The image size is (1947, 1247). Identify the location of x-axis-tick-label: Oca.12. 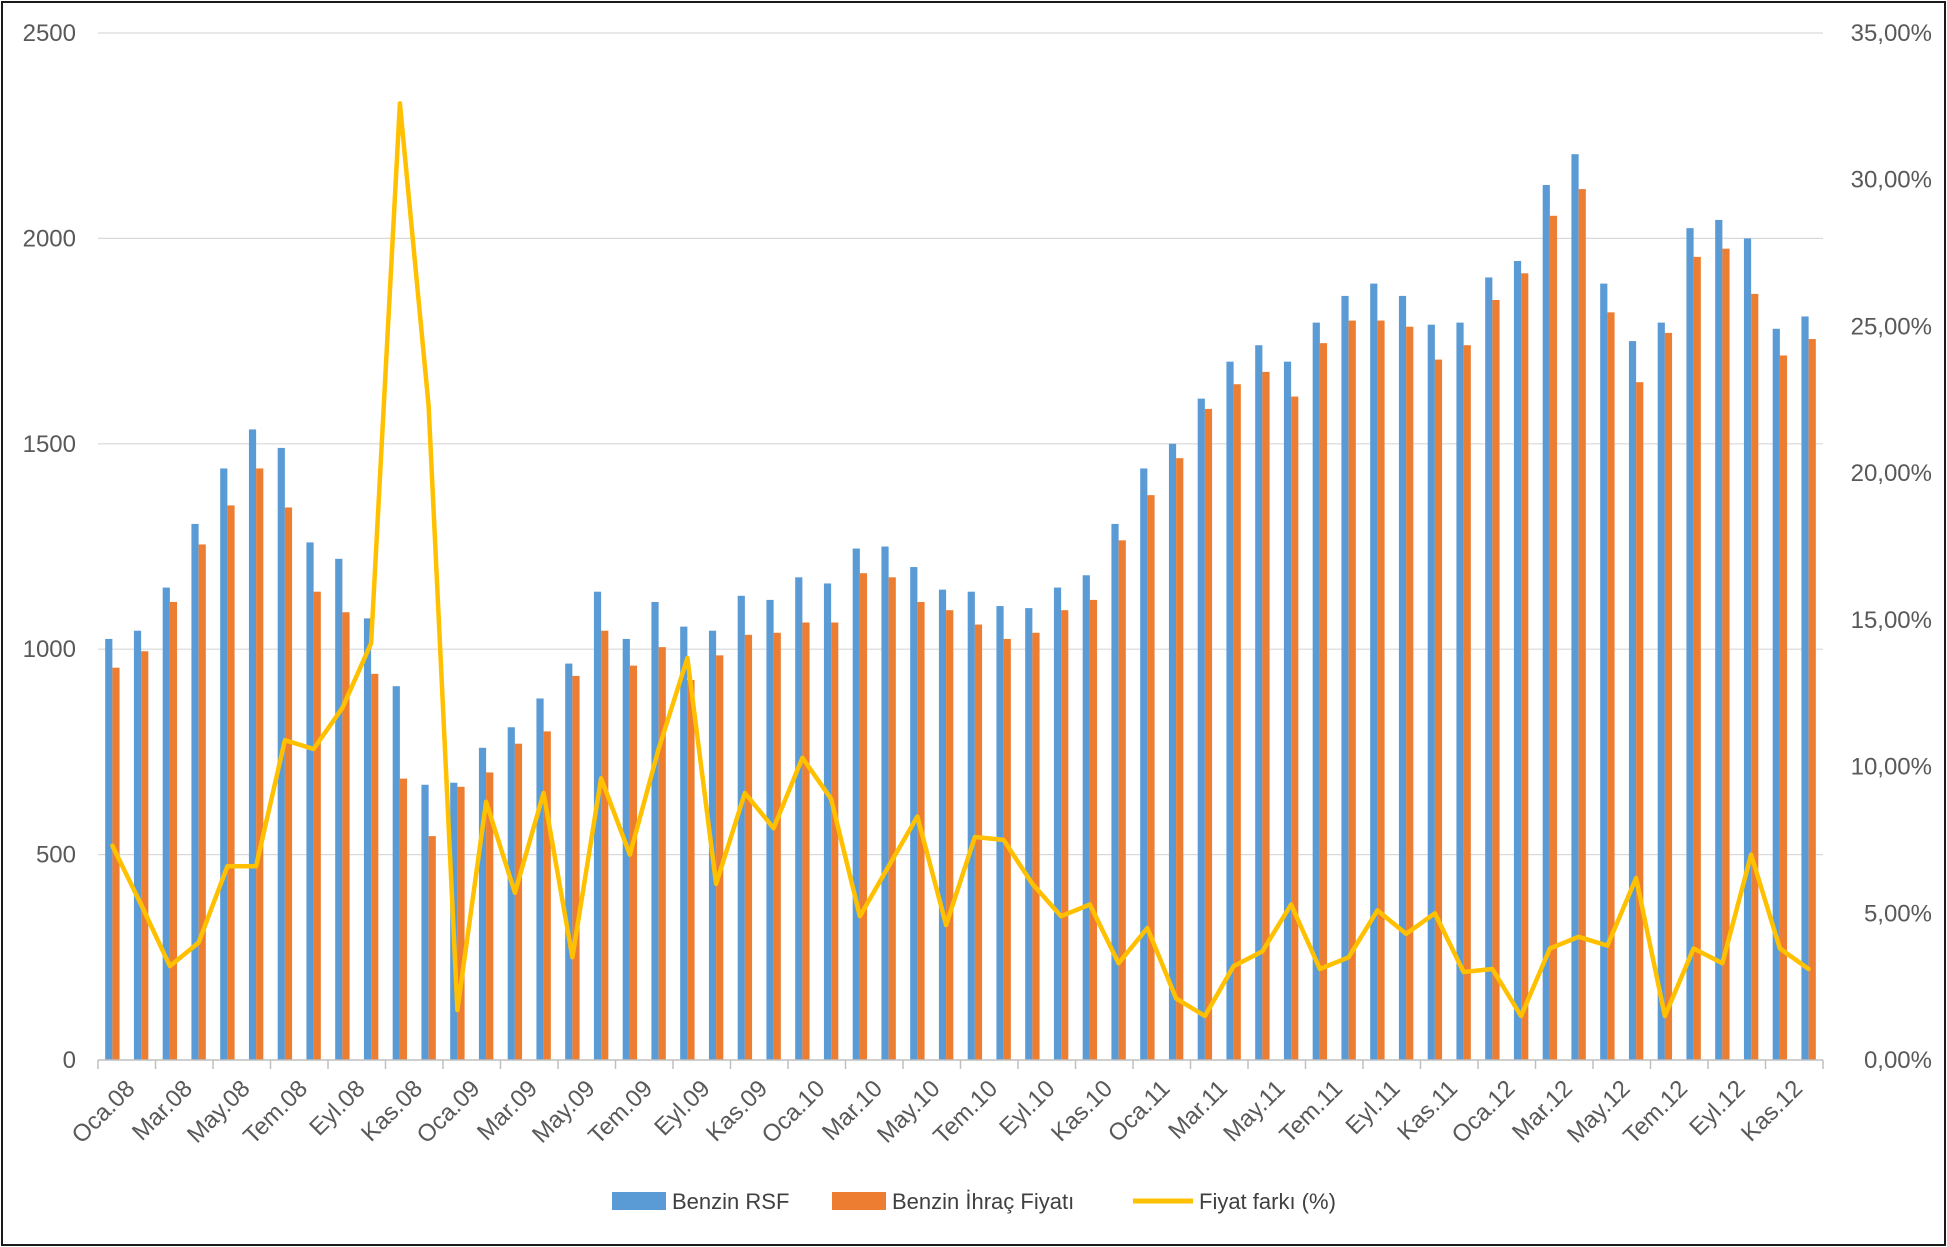
(1484, 1112).